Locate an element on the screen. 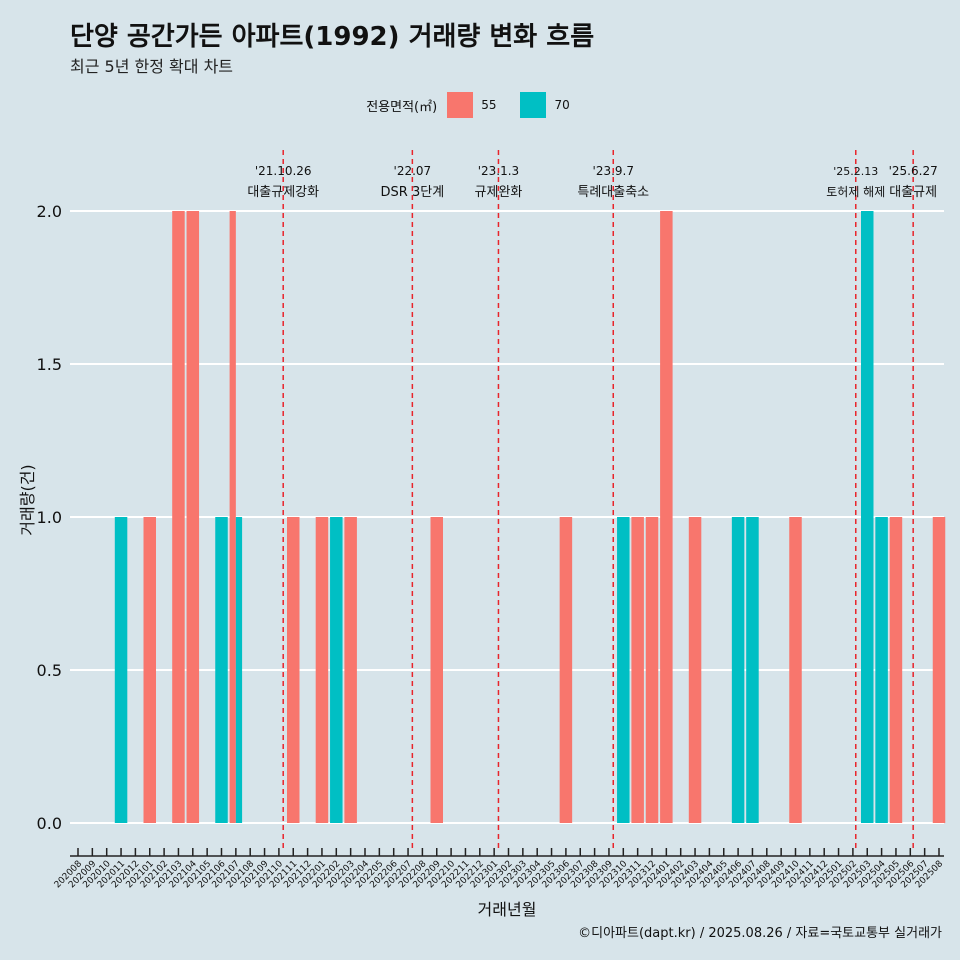  y-axis-title: 거래량(건) is located at coordinates (27, 499).